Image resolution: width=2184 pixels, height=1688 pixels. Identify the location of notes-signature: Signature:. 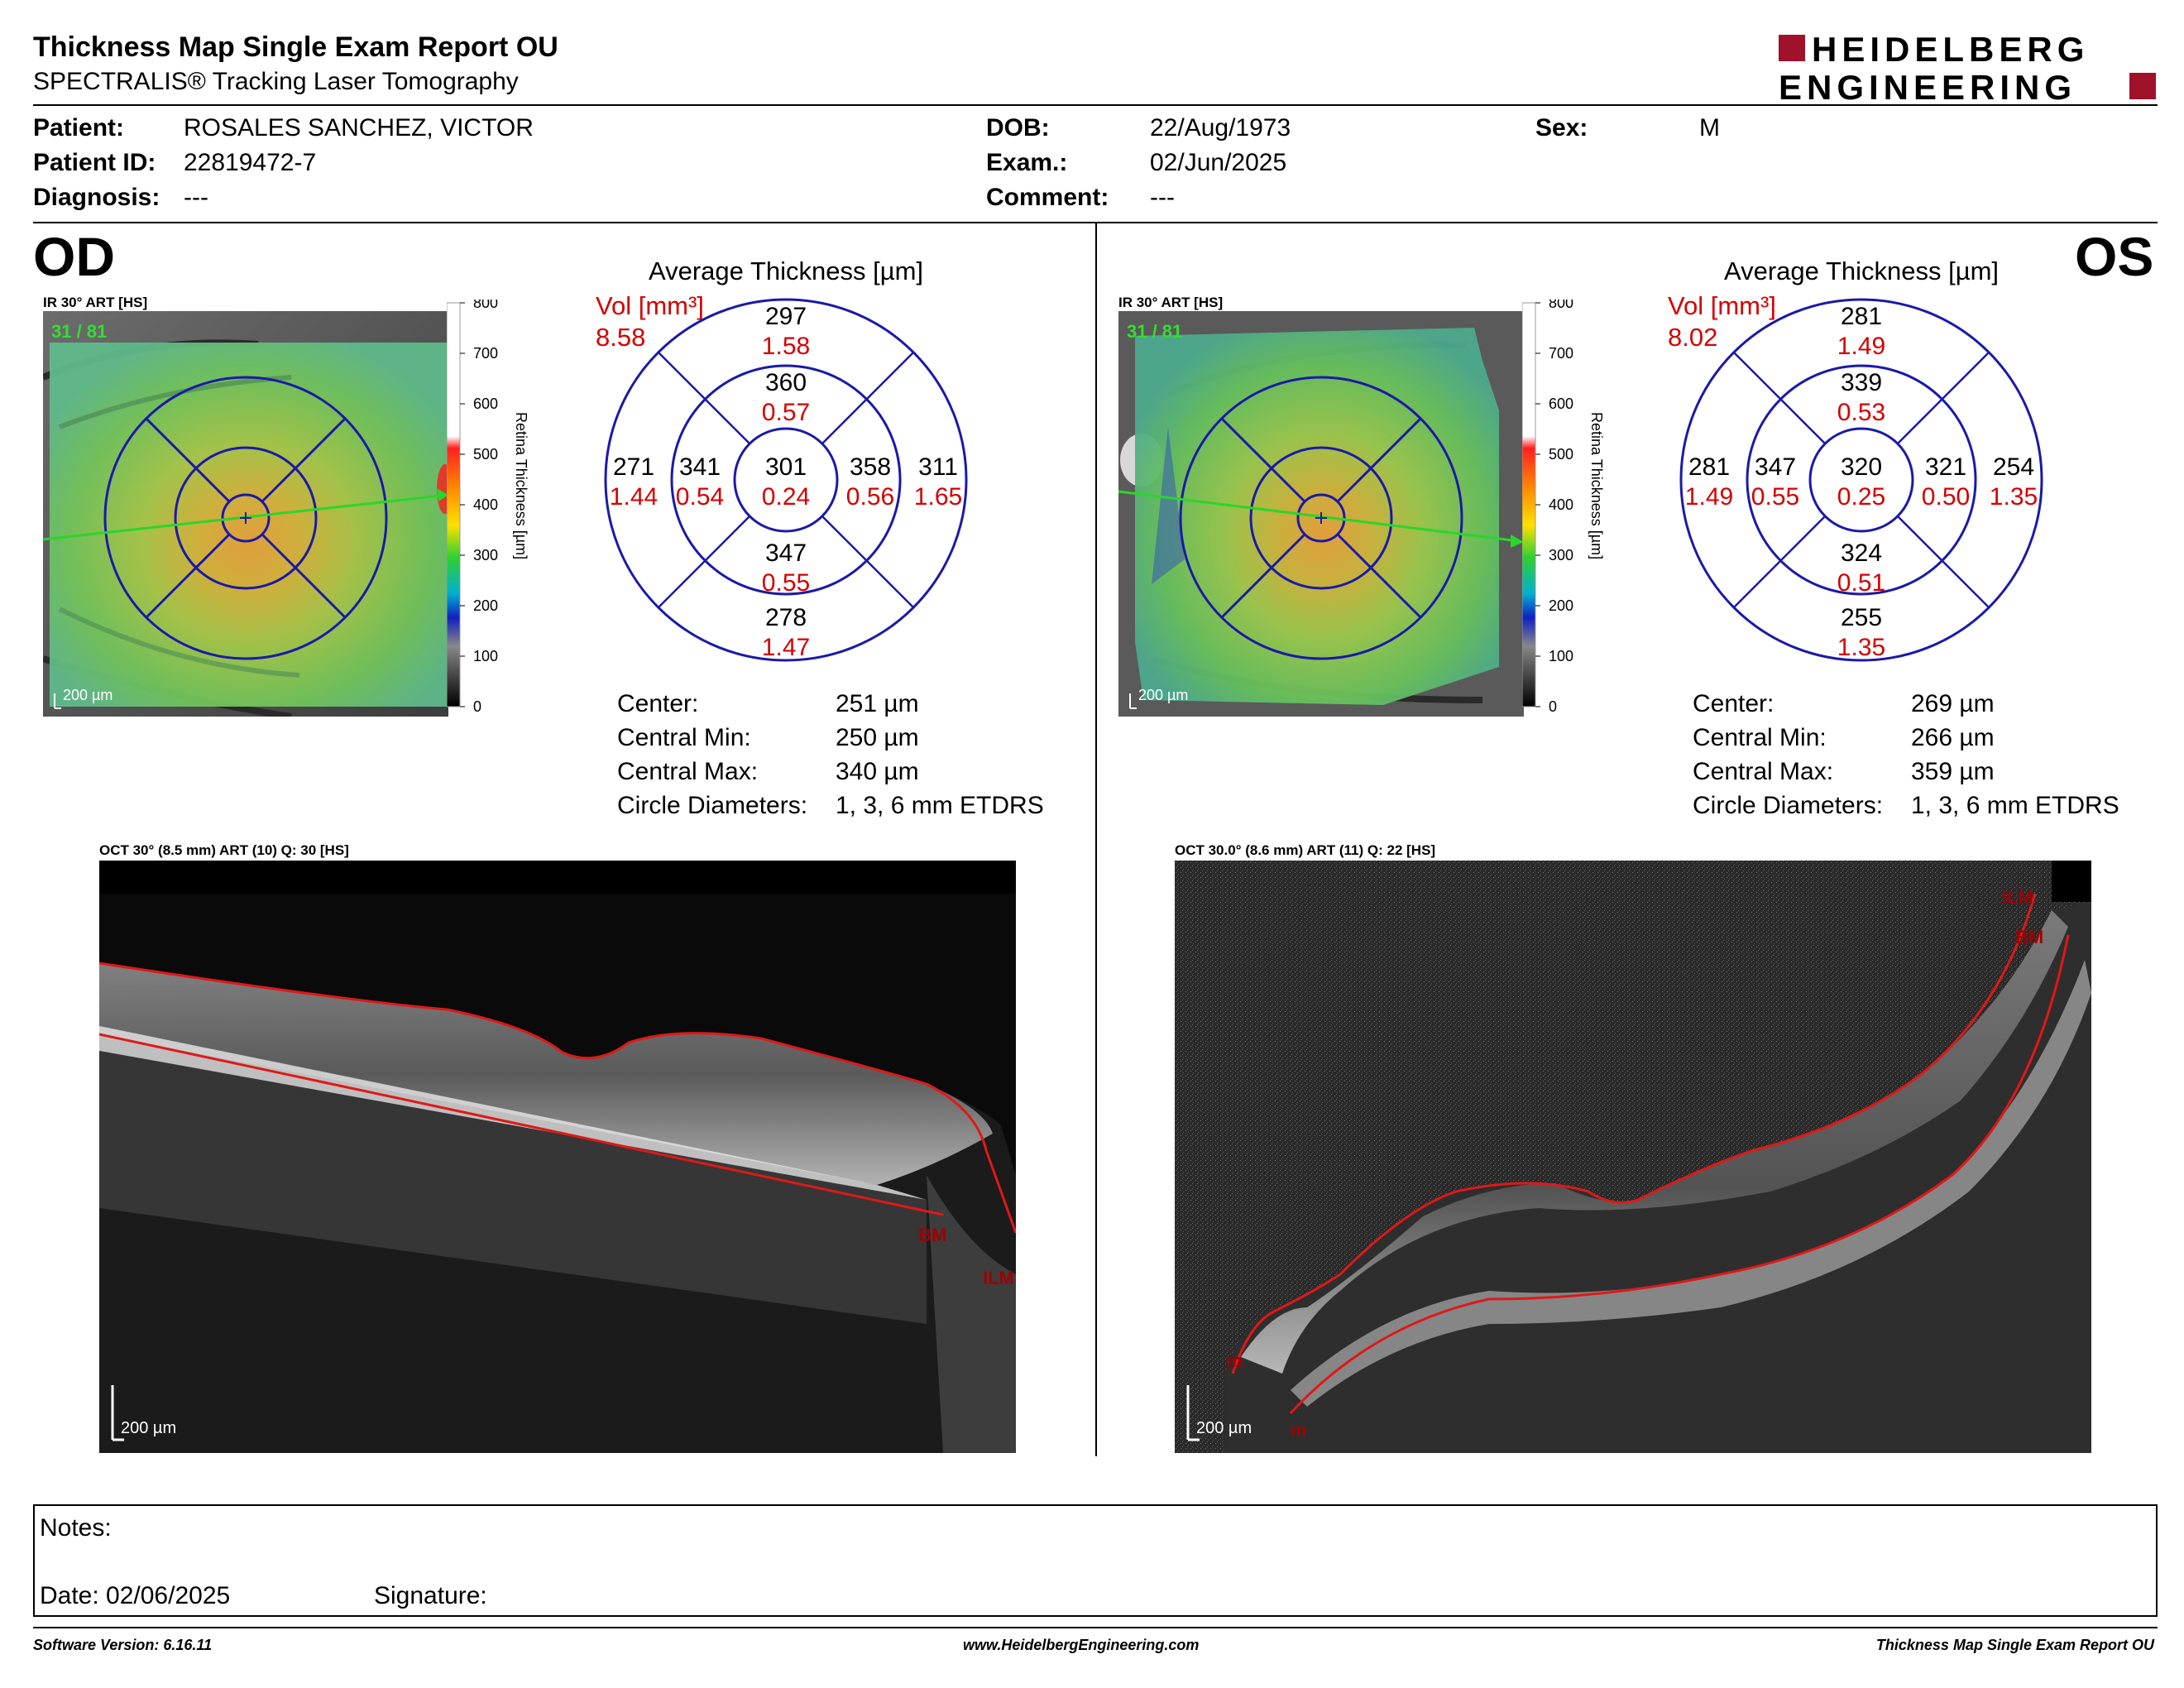
(430, 1595).